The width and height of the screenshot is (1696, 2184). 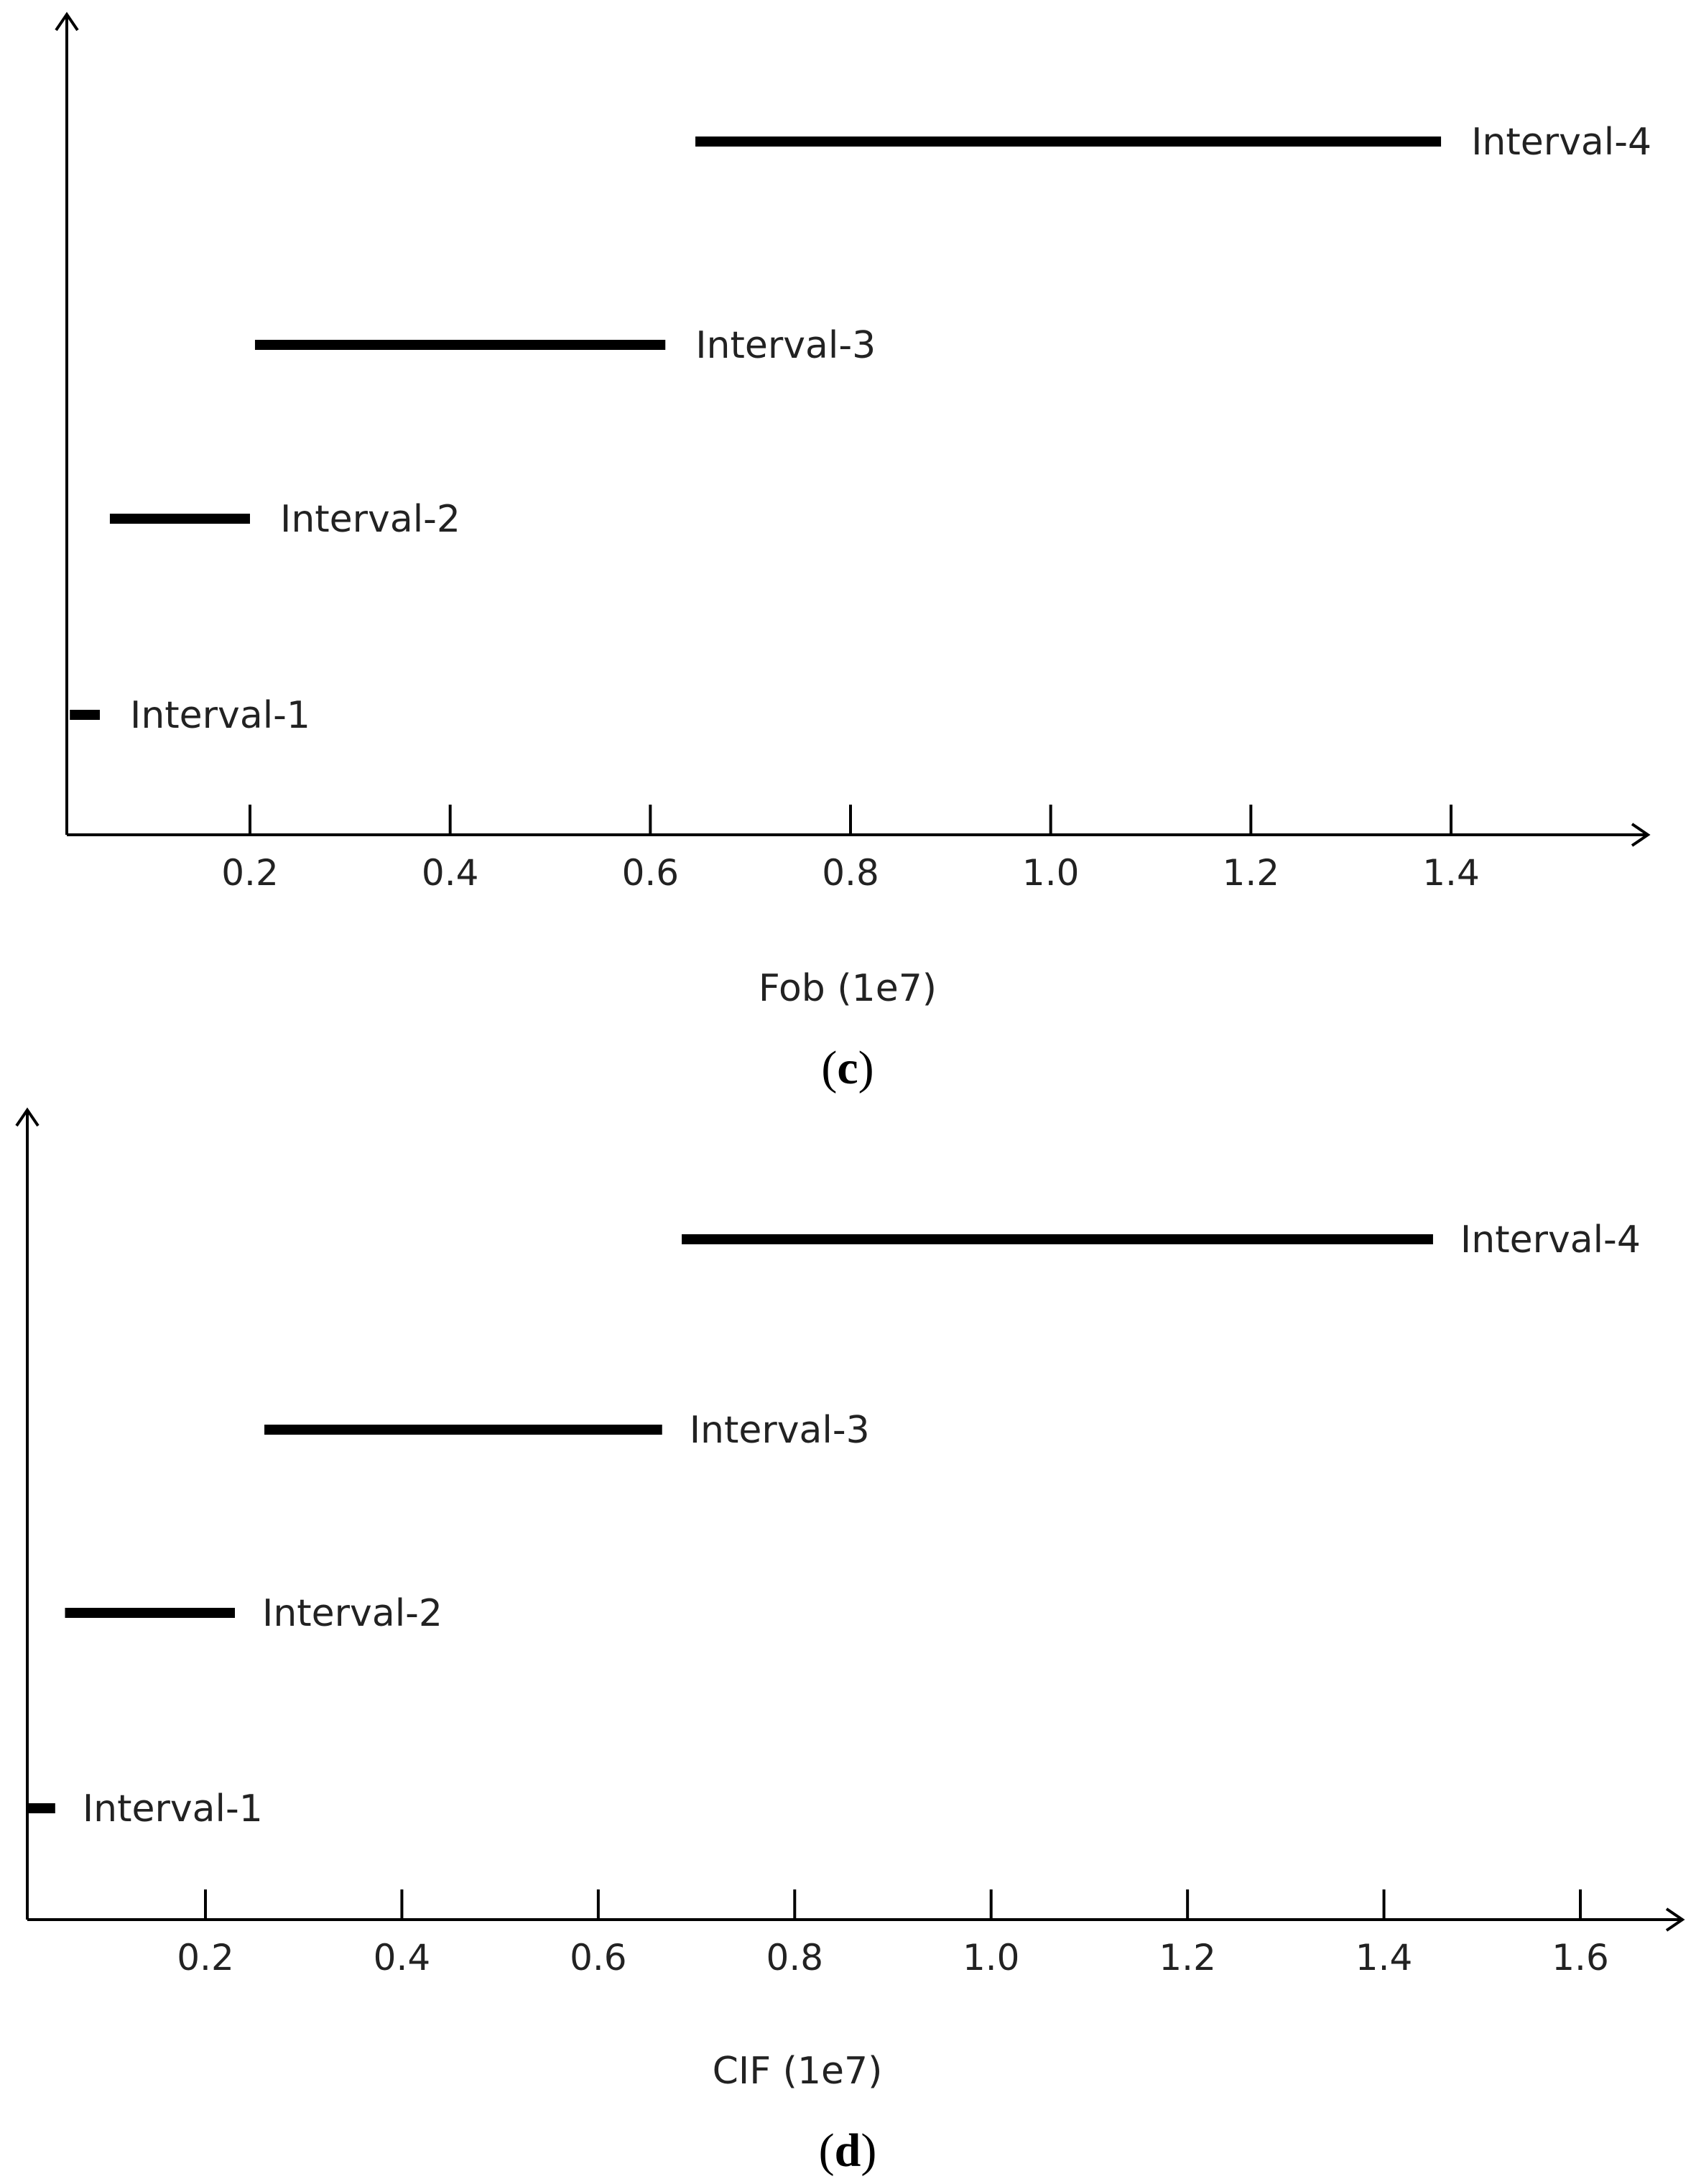 What do you see at coordinates (848, 988) in the screenshot?
I see `panel-c-x-axis-title: Fob (1e7)` at bounding box center [848, 988].